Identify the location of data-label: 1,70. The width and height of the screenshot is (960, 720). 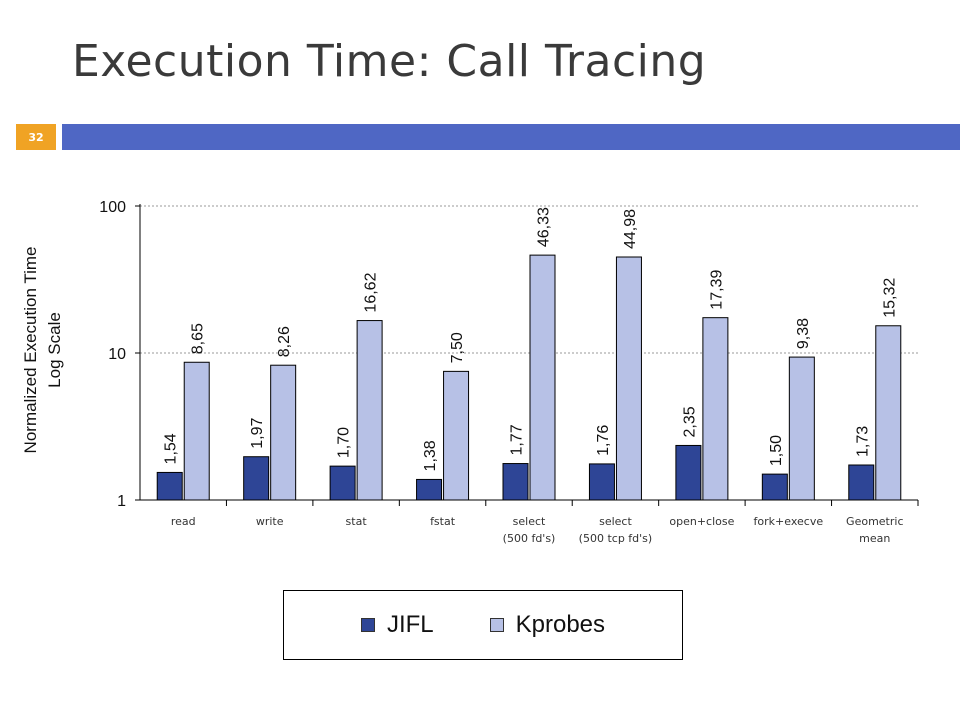
(344, 442).